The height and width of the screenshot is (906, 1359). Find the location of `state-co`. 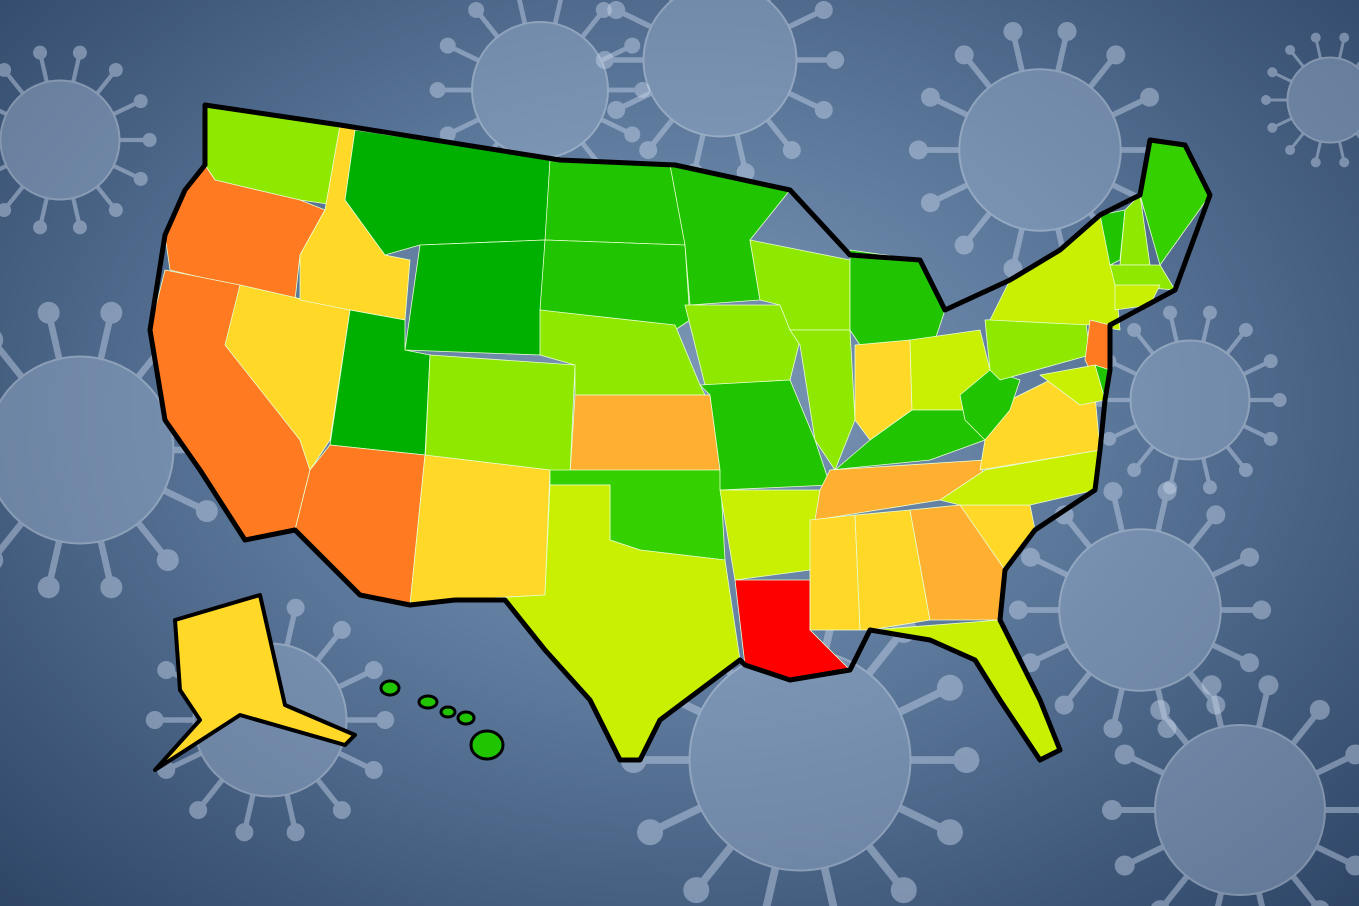

state-co is located at coordinates (500, 415).